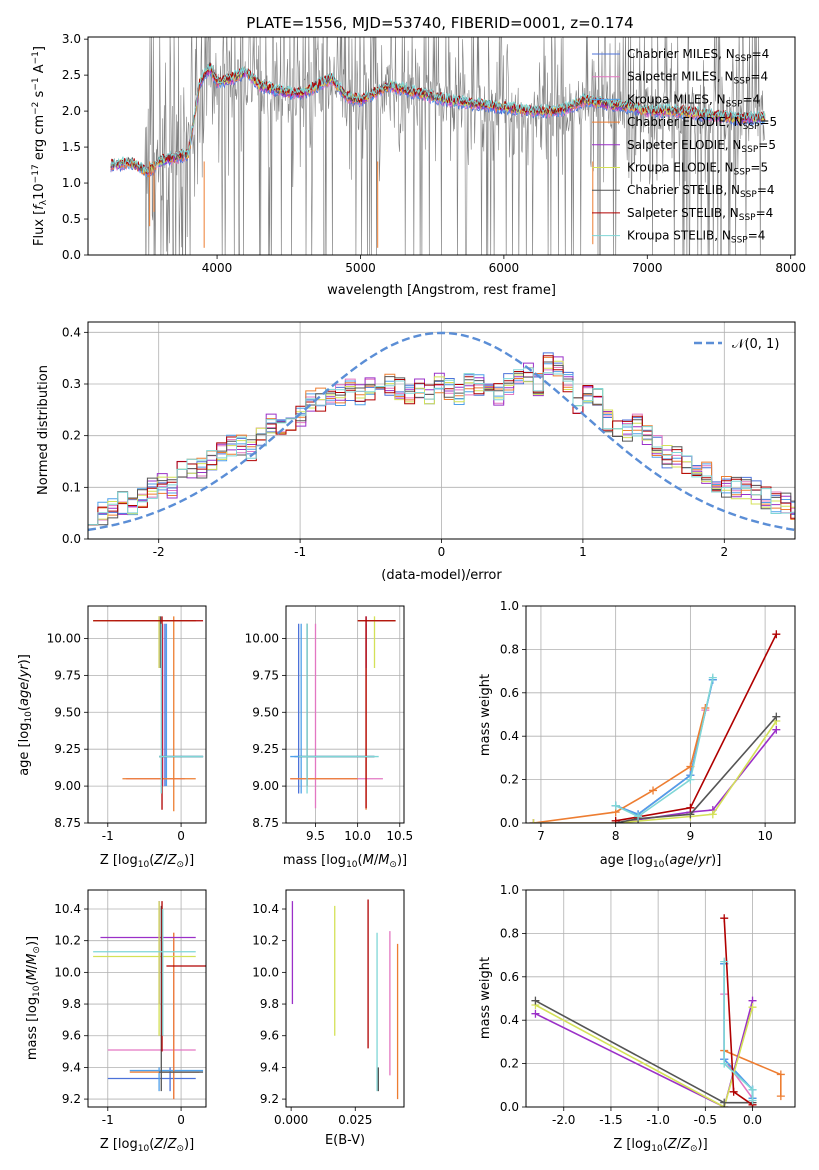  What do you see at coordinates (509, 890) in the screenshot?
I see `y-tick-label: 1.0` at bounding box center [509, 890].